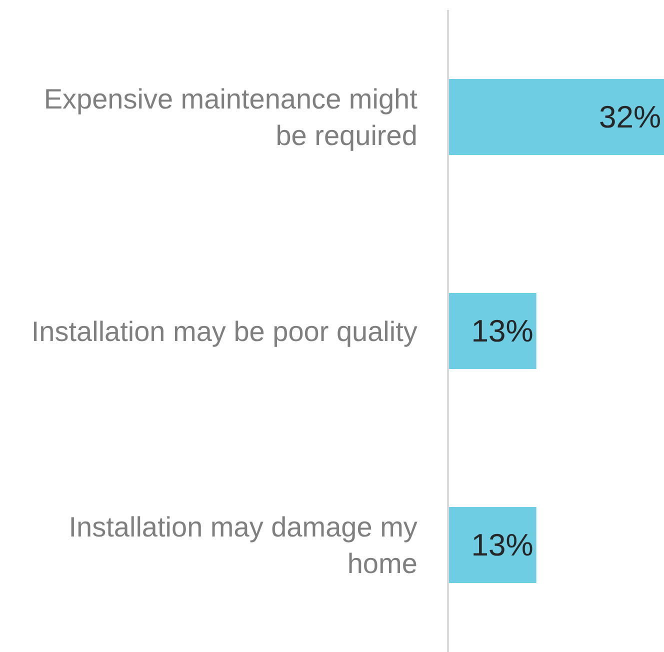  What do you see at coordinates (231, 117) in the screenshot?
I see `y-tick-label: Expensive maintenance might be required` at bounding box center [231, 117].